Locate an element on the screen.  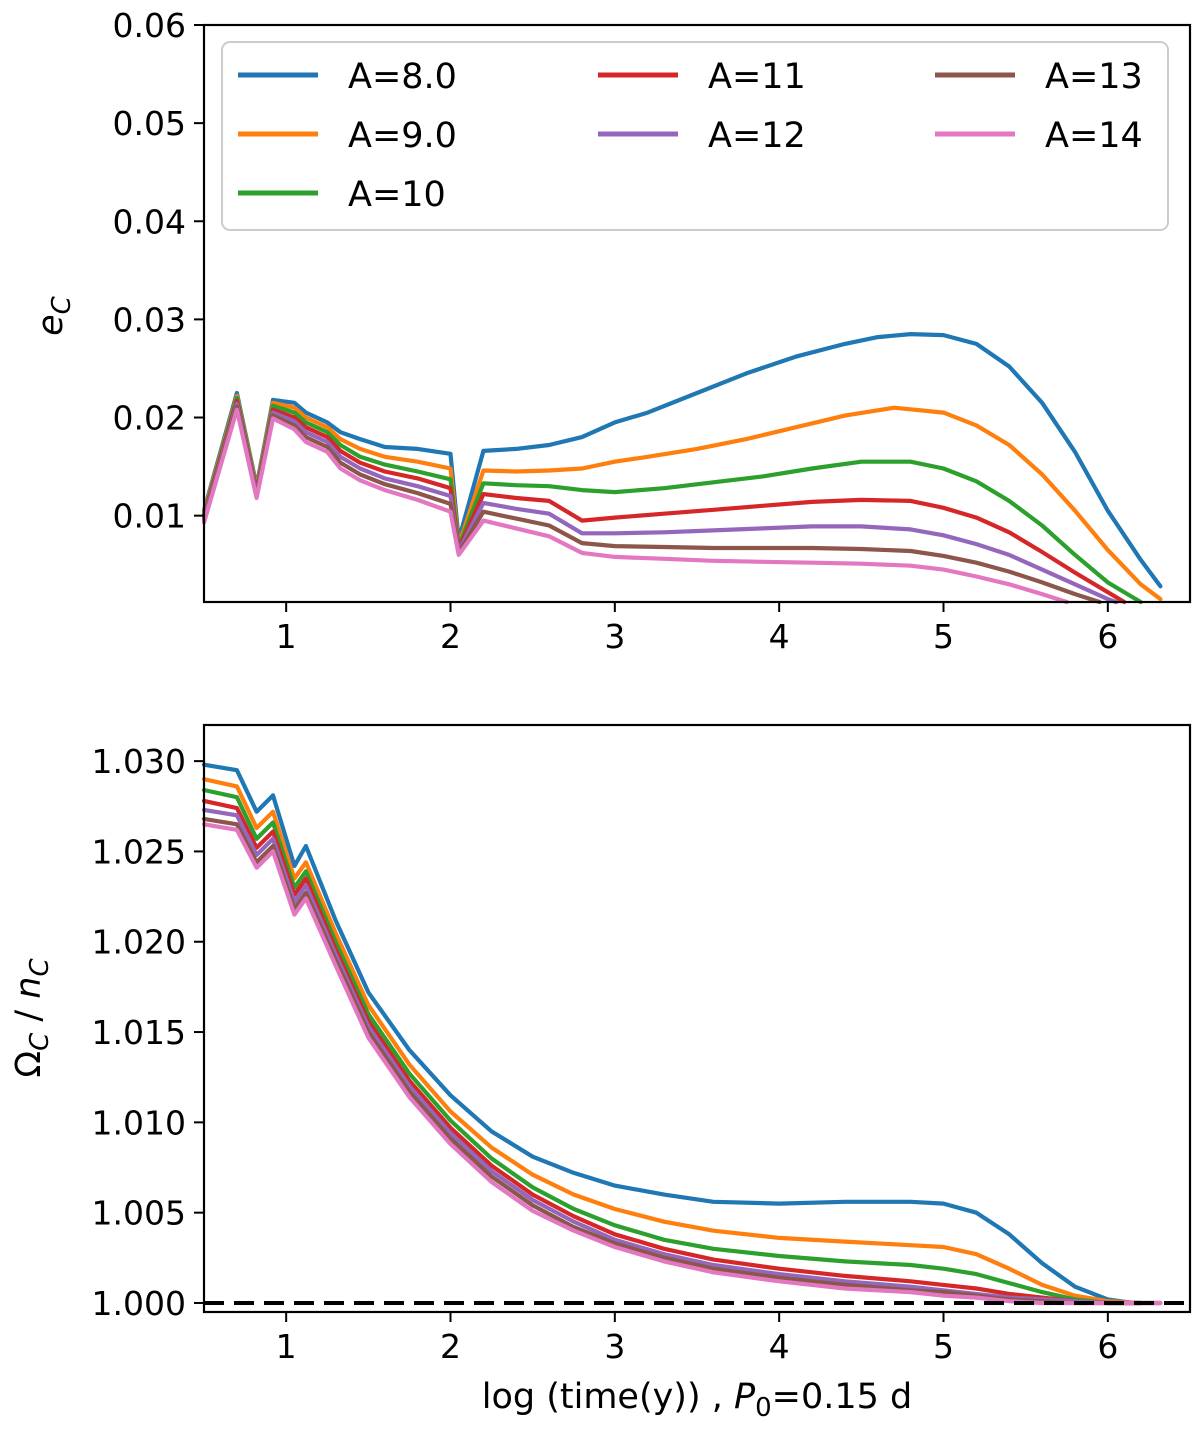
legend-label: A=10 is located at coordinates (397, 195).